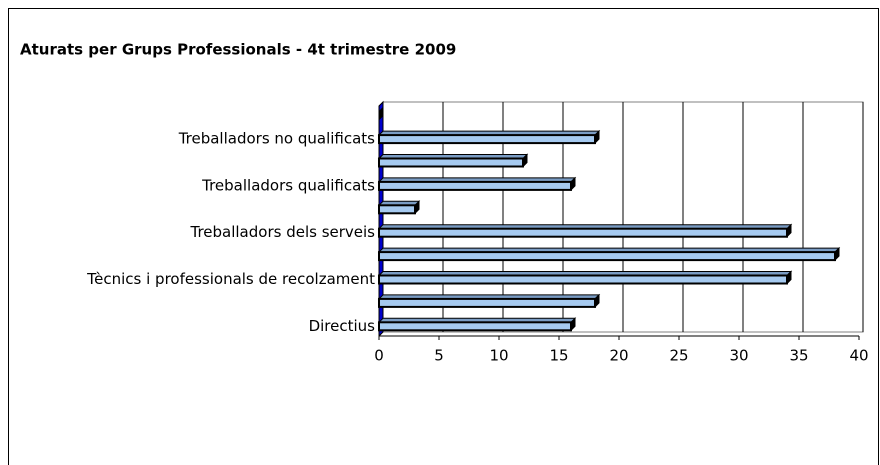  Describe the element at coordinates (618, 356) in the screenshot. I see `x-tick-label: 20` at that location.